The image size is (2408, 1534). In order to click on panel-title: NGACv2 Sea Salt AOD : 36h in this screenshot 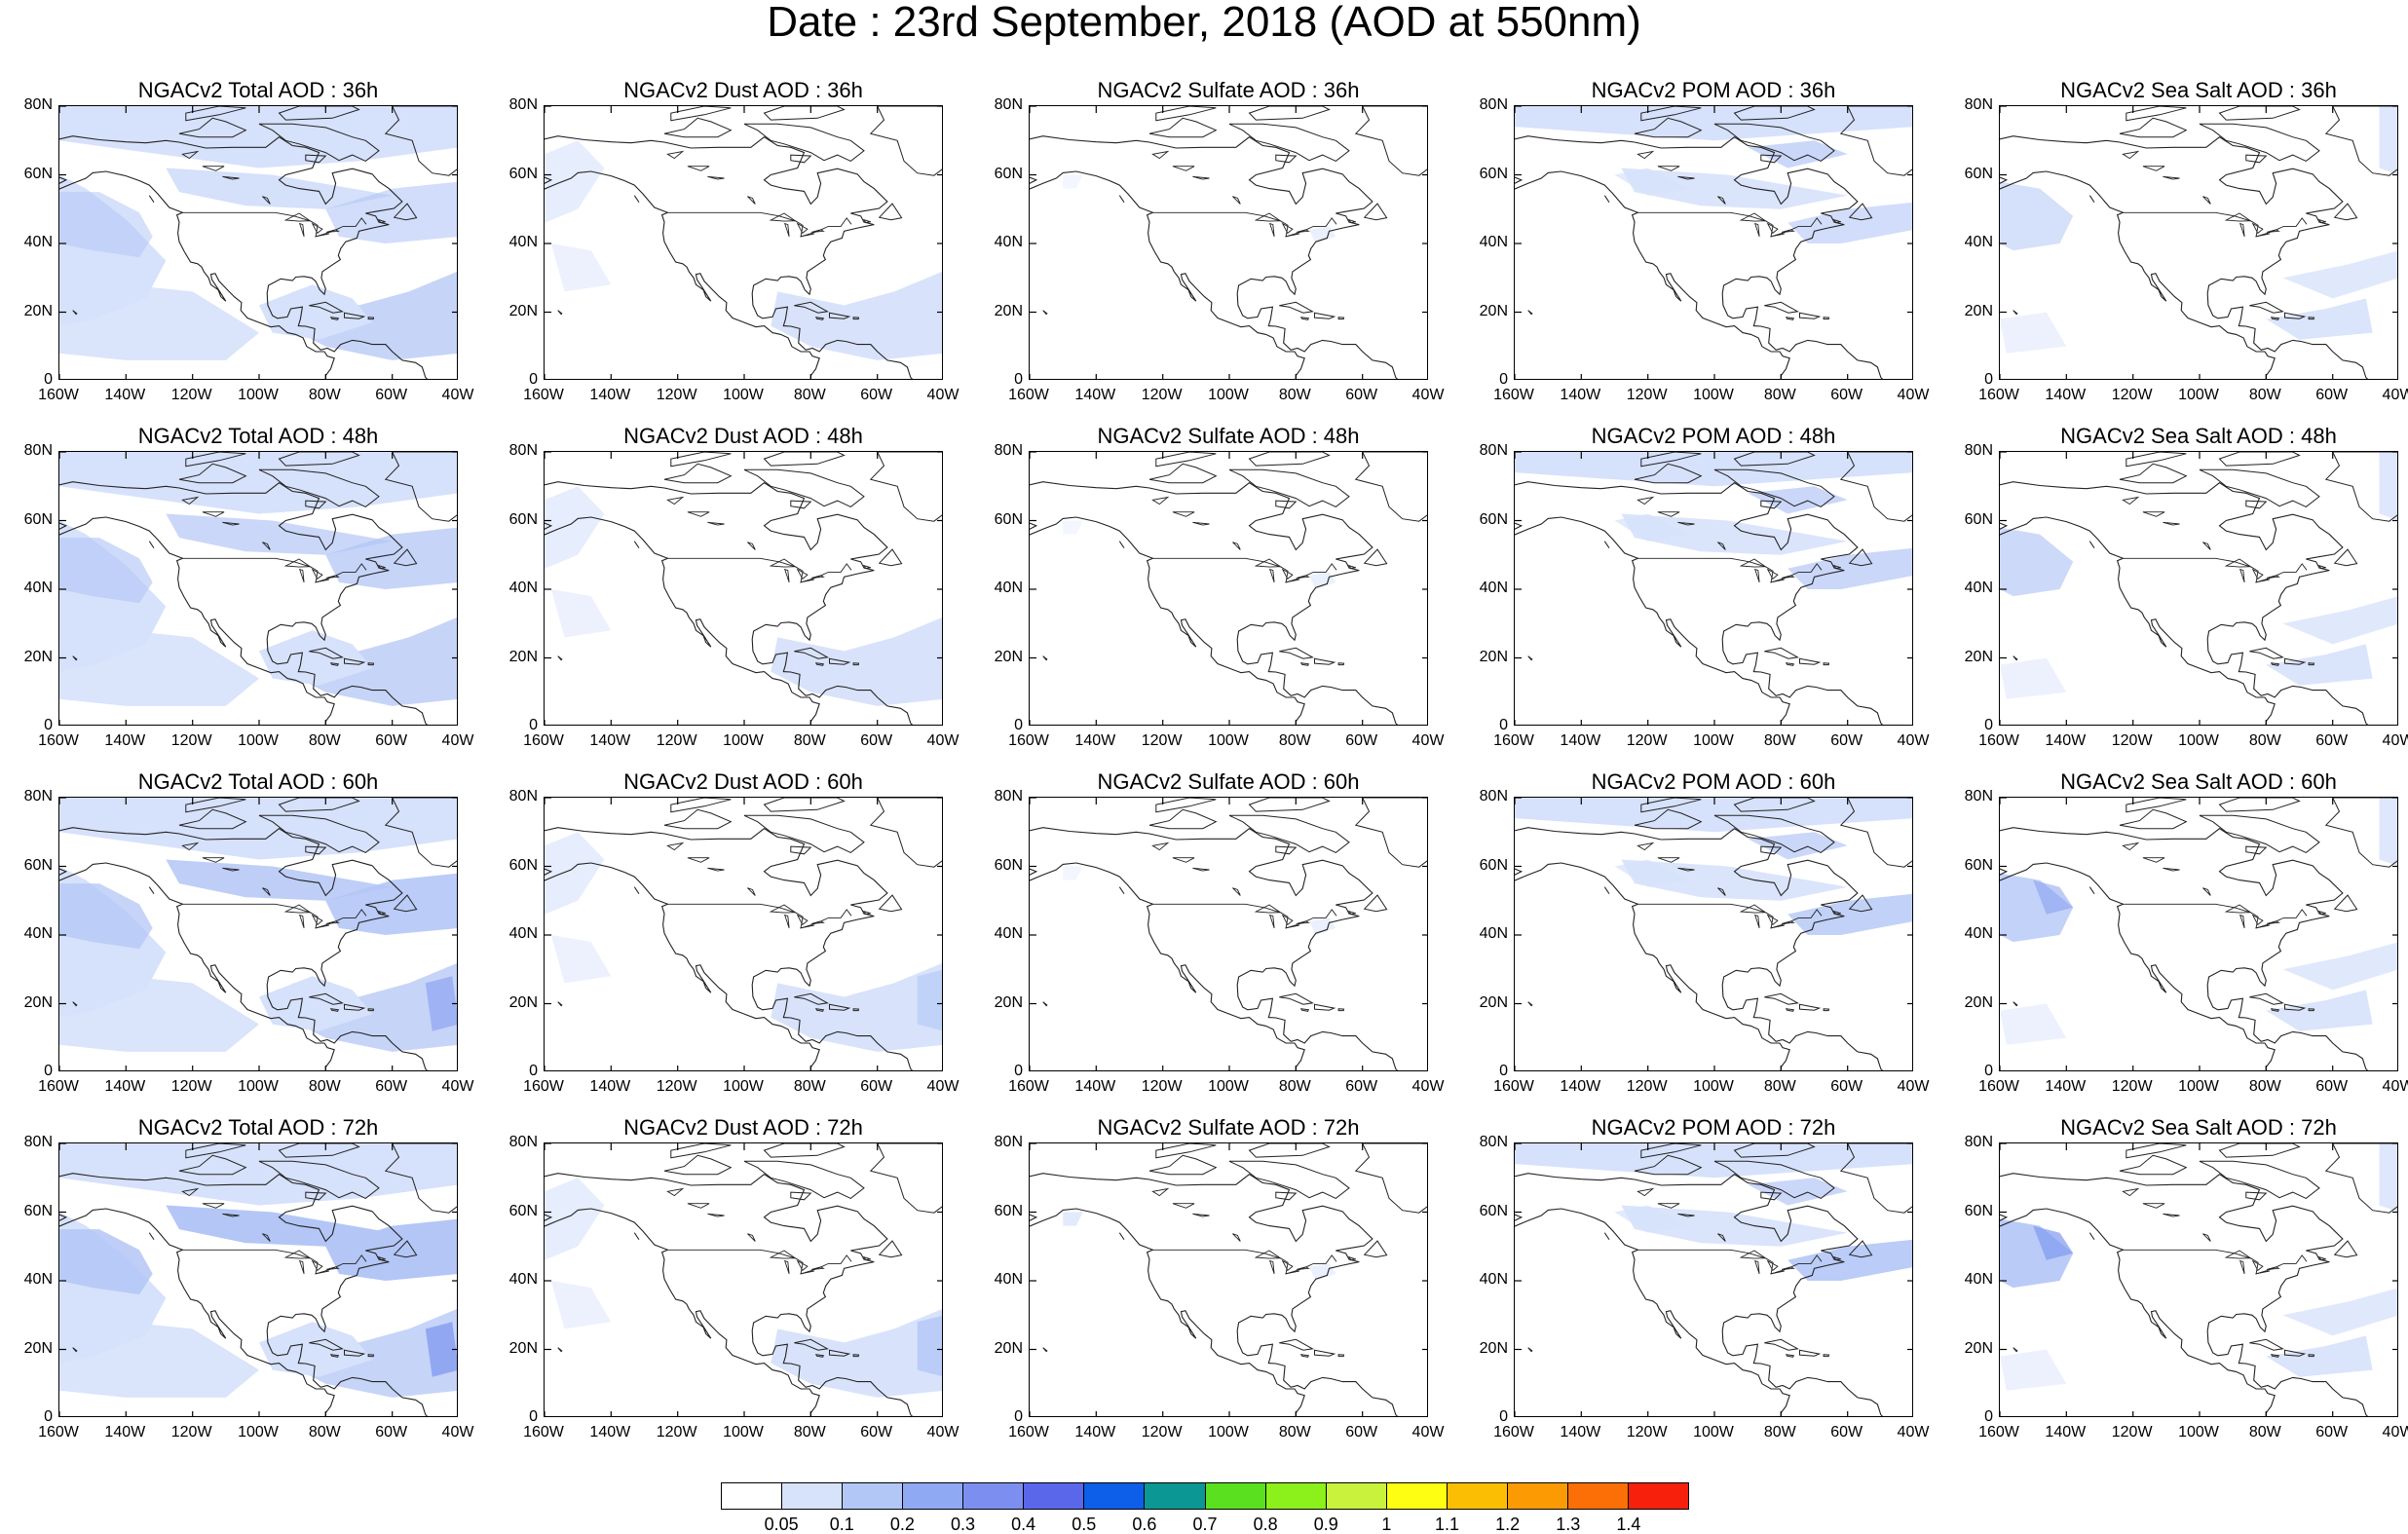, I will do `click(2198, 90)`.